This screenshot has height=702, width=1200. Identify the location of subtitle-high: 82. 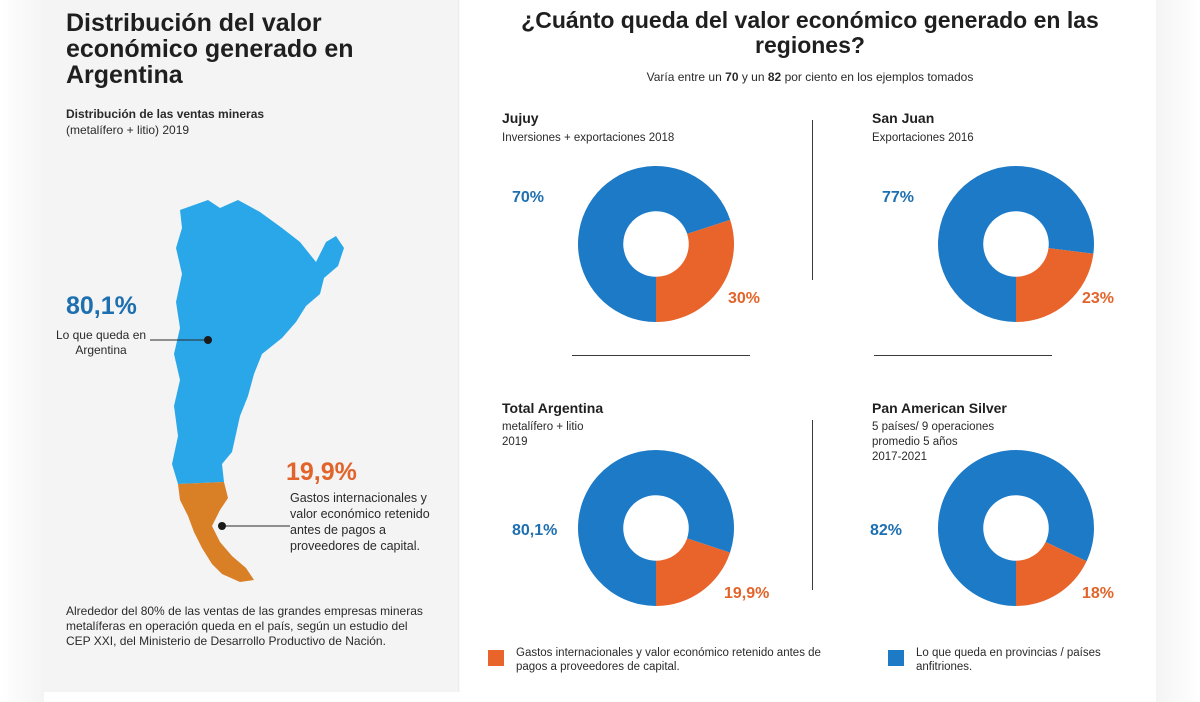
(774, 77).